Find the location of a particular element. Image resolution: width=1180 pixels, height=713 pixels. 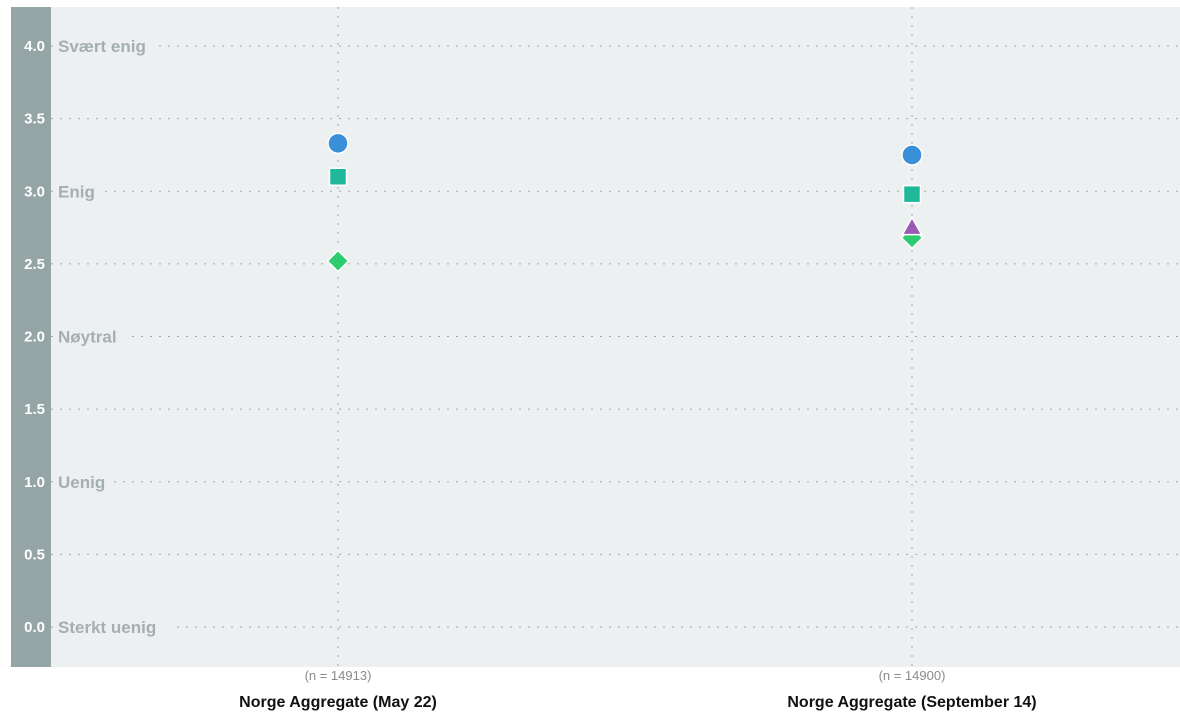

y-tick-label: 1.5 is located at coordinates (34, 409).